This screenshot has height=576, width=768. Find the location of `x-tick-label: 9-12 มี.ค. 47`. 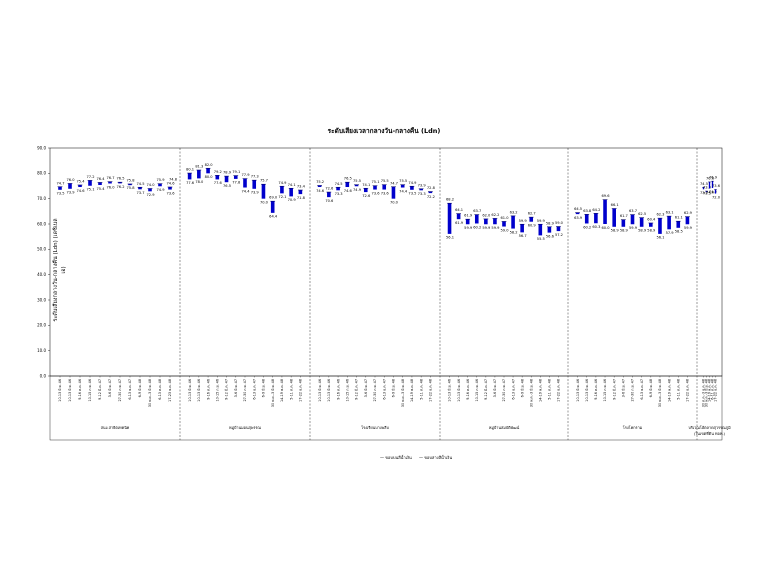

x-tick-label: 9-12 มี.ค. 47 is located at coordinates (485, 389).